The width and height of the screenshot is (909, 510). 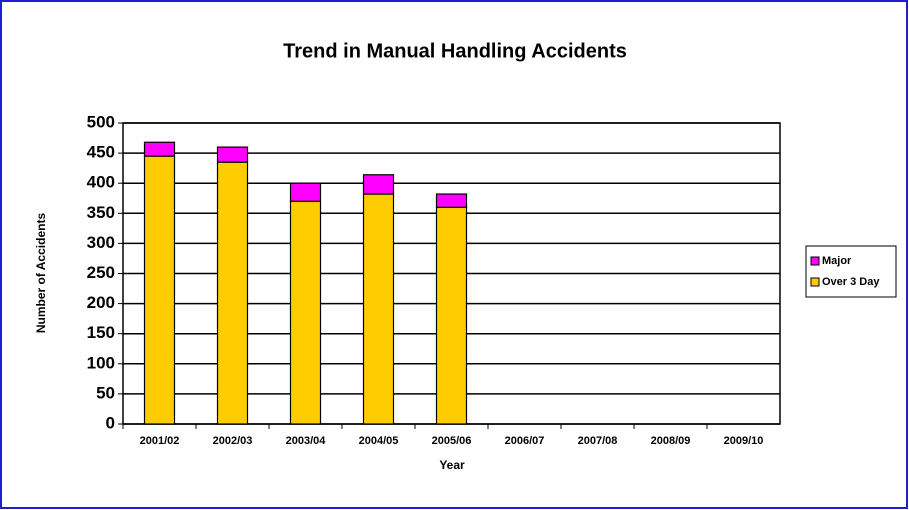 What do you see at coordinates (101, 332) in the screenshot?
I see `y-tick-label: 150` at bounding box center [101, 332].